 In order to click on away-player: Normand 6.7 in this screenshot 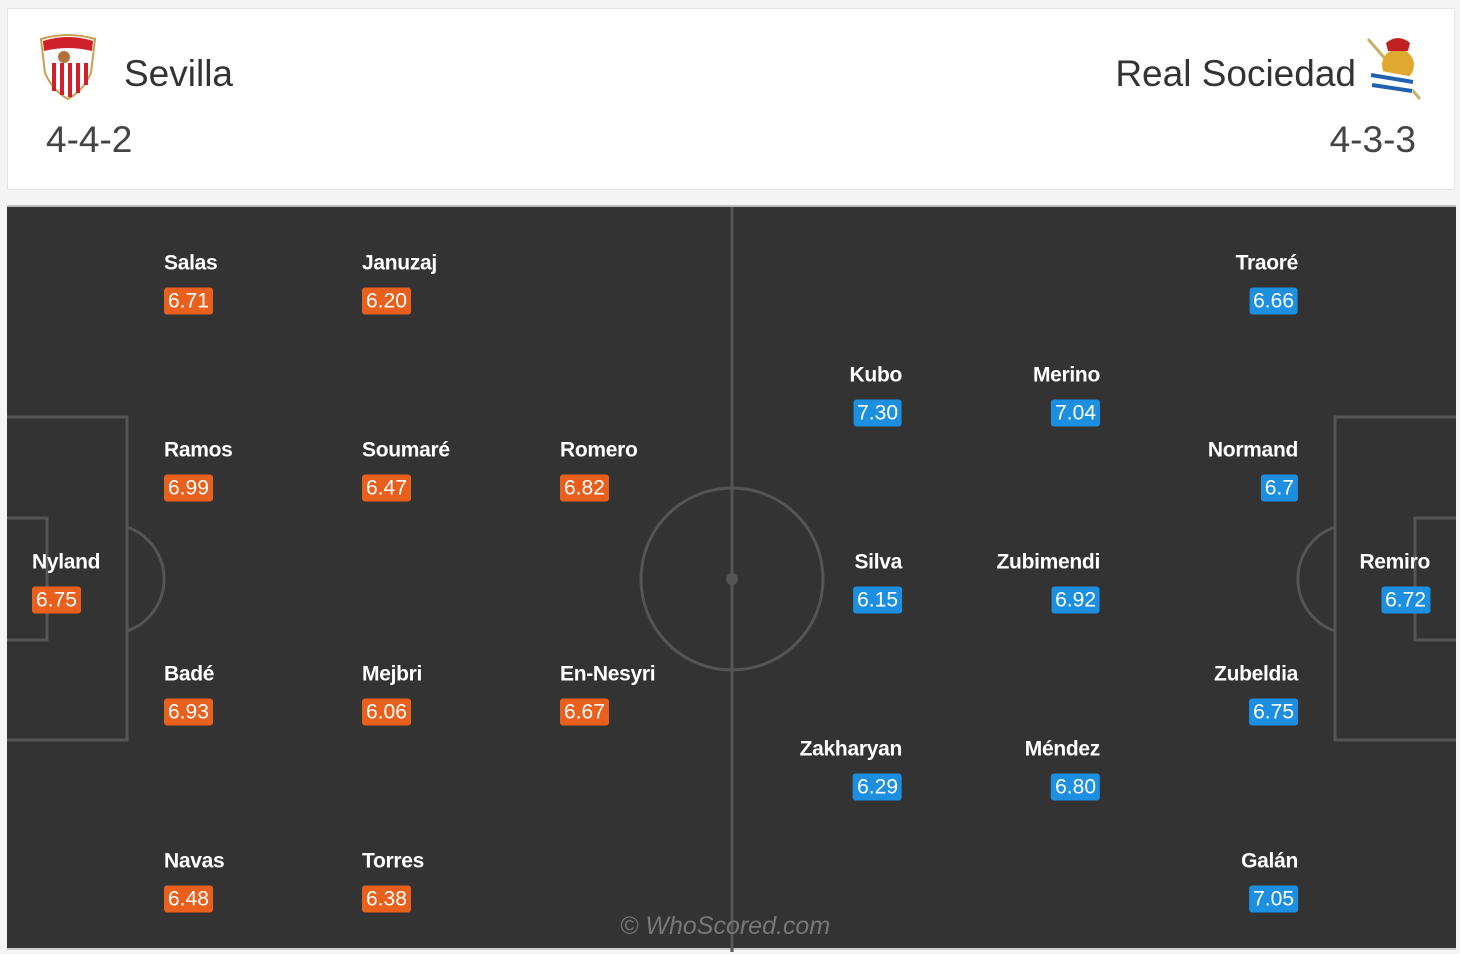, I will do `click(1253, 470)`.